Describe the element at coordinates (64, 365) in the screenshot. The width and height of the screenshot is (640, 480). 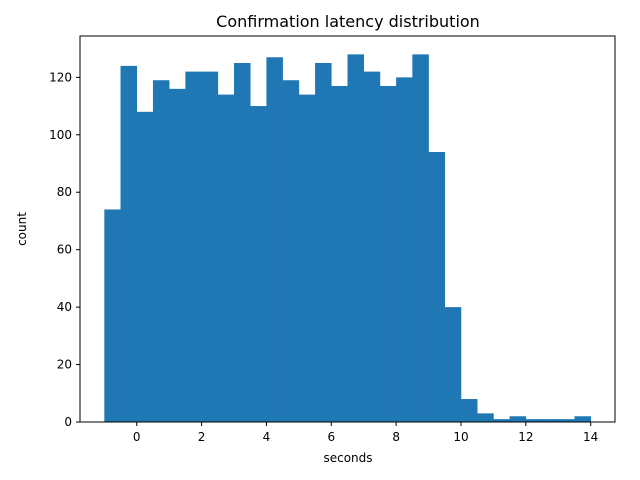
I see `y-tick-label: 20` at that location.